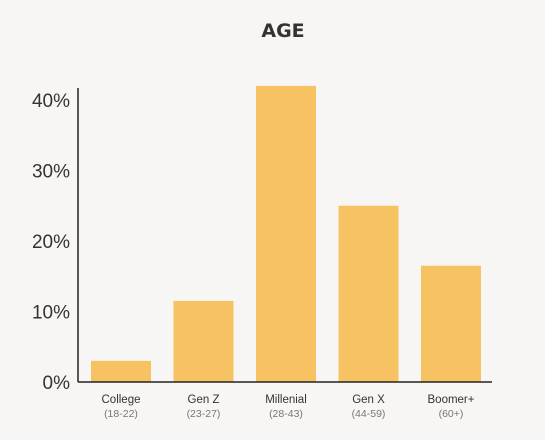  What do you see at coordinates (451, 414) in the screenshot?
I see `x-category-range-label: (60+)` at bounding box center [451, 414].